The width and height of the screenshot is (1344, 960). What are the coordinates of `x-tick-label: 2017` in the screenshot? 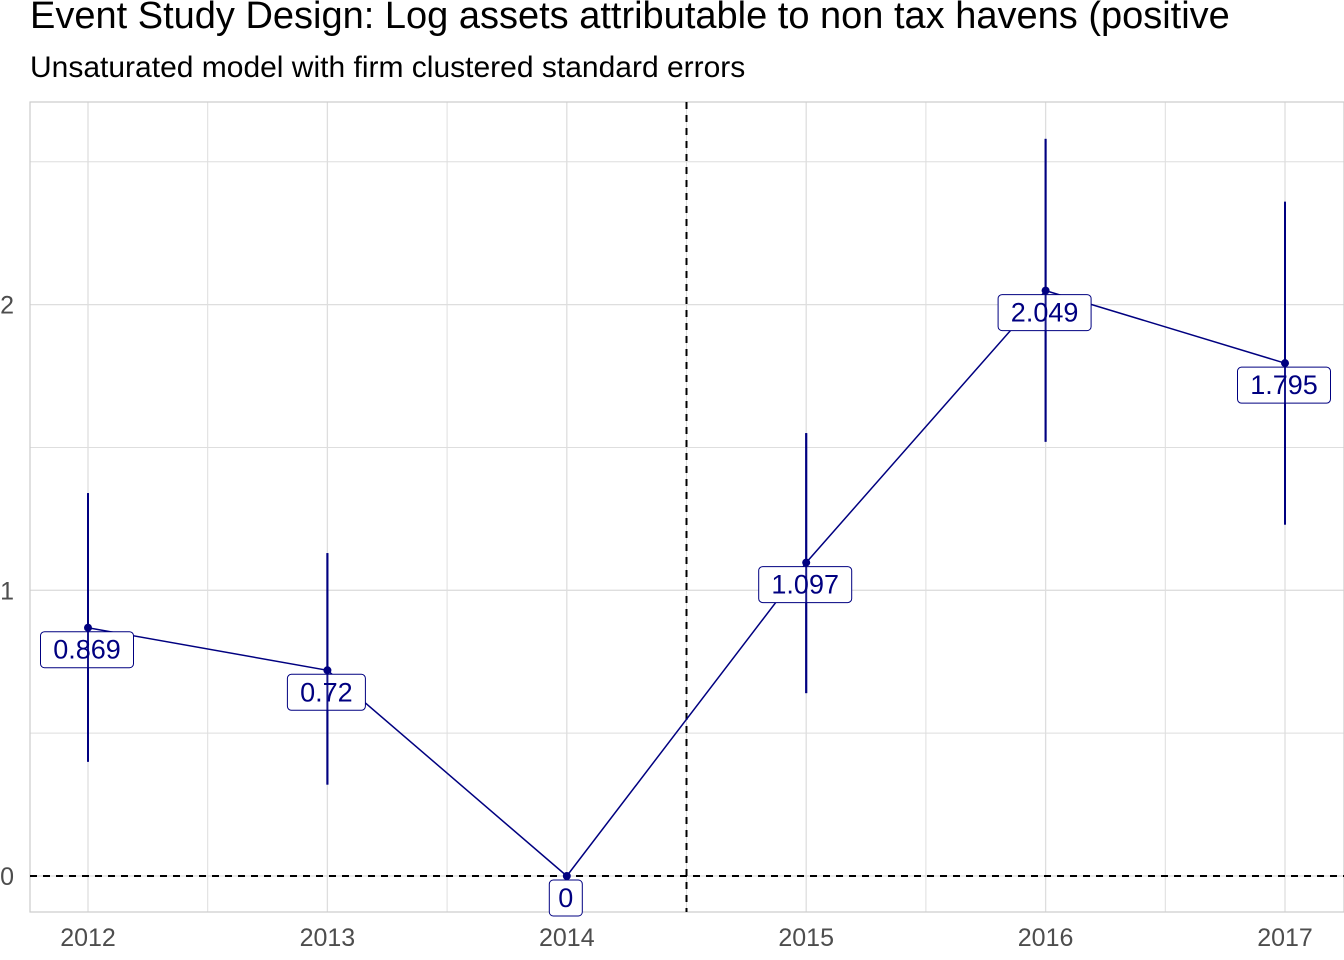 It's located at (1285, 938).